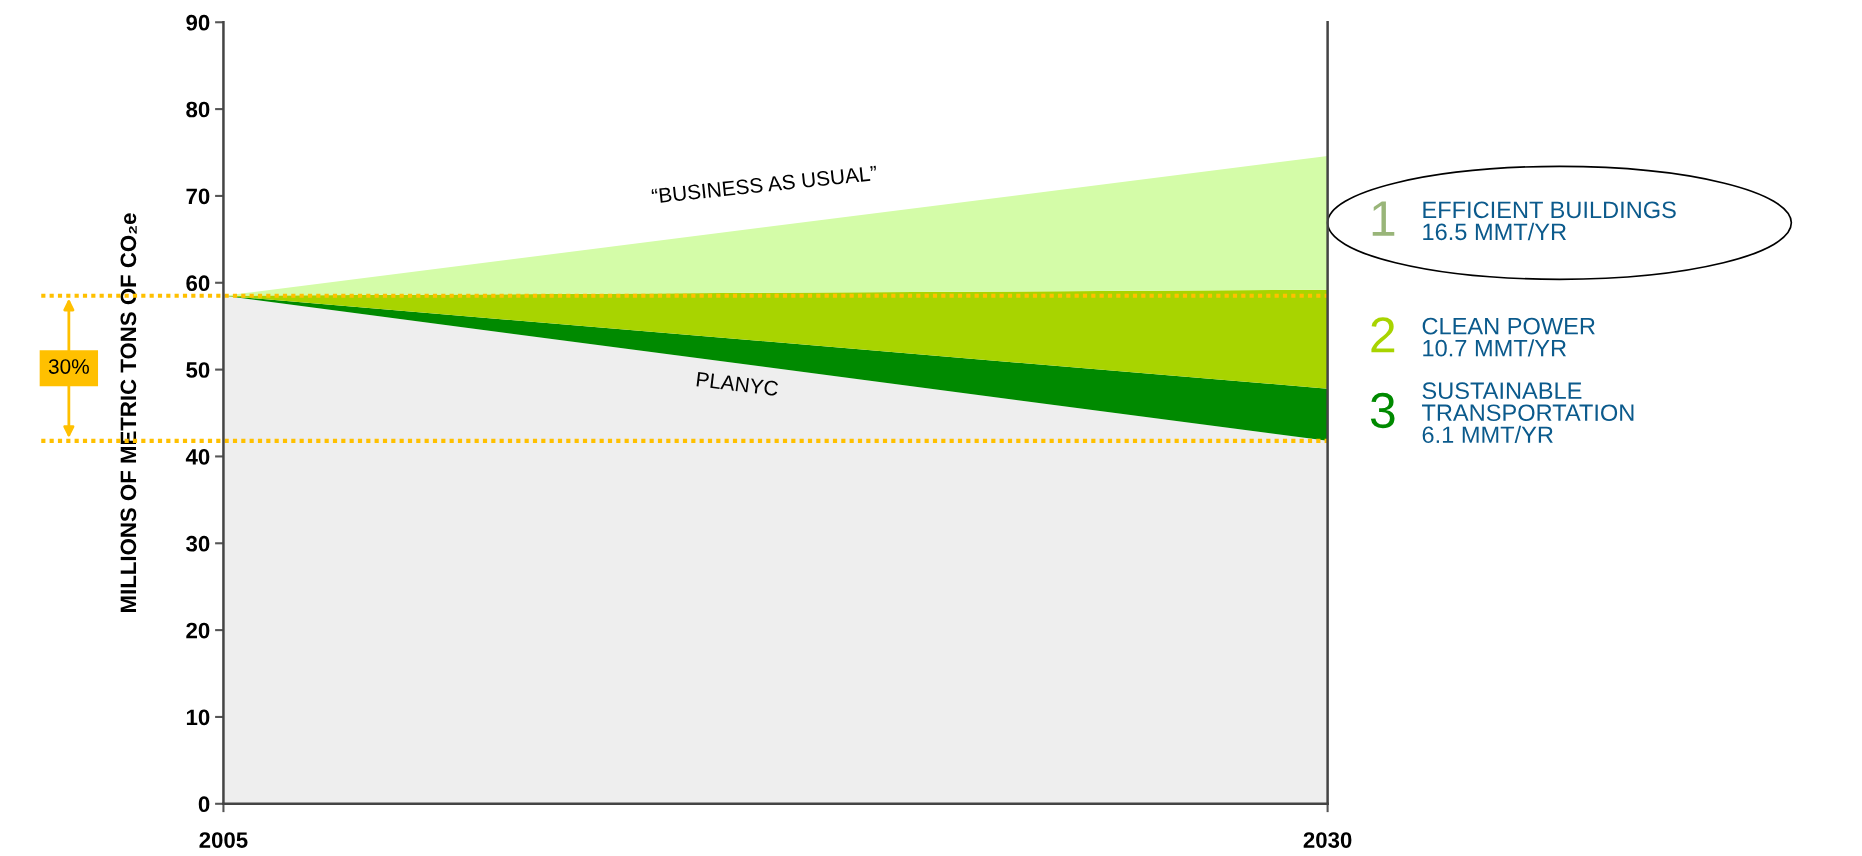 The height and width of the screenshot is (856, 1862). What do you see at coordinates (1382, 410) in the screenshot?
I see `series-label: 3` at bounding box center [1382, 410].